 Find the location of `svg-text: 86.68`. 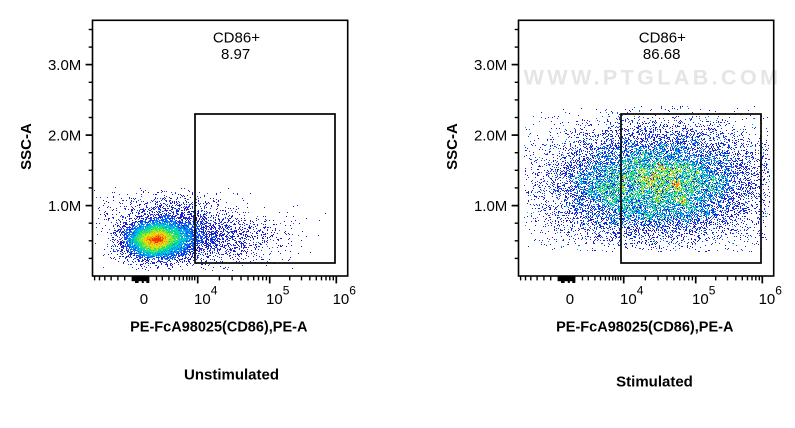

svg-text: 86.68 is located at coordinates (662, 54).